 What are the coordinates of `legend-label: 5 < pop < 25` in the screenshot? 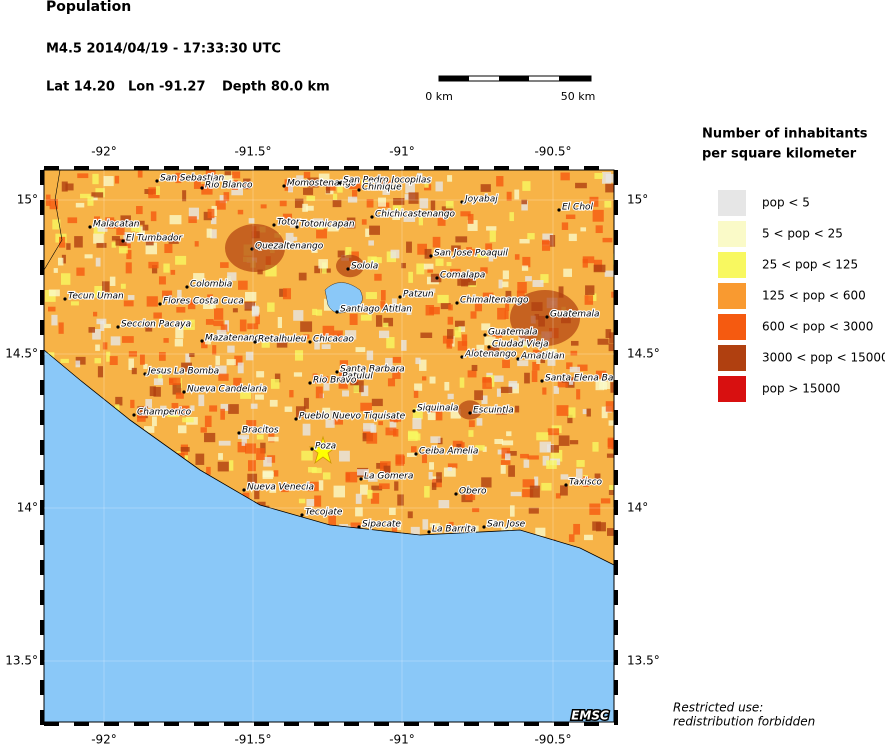 It's located at (802, 234).